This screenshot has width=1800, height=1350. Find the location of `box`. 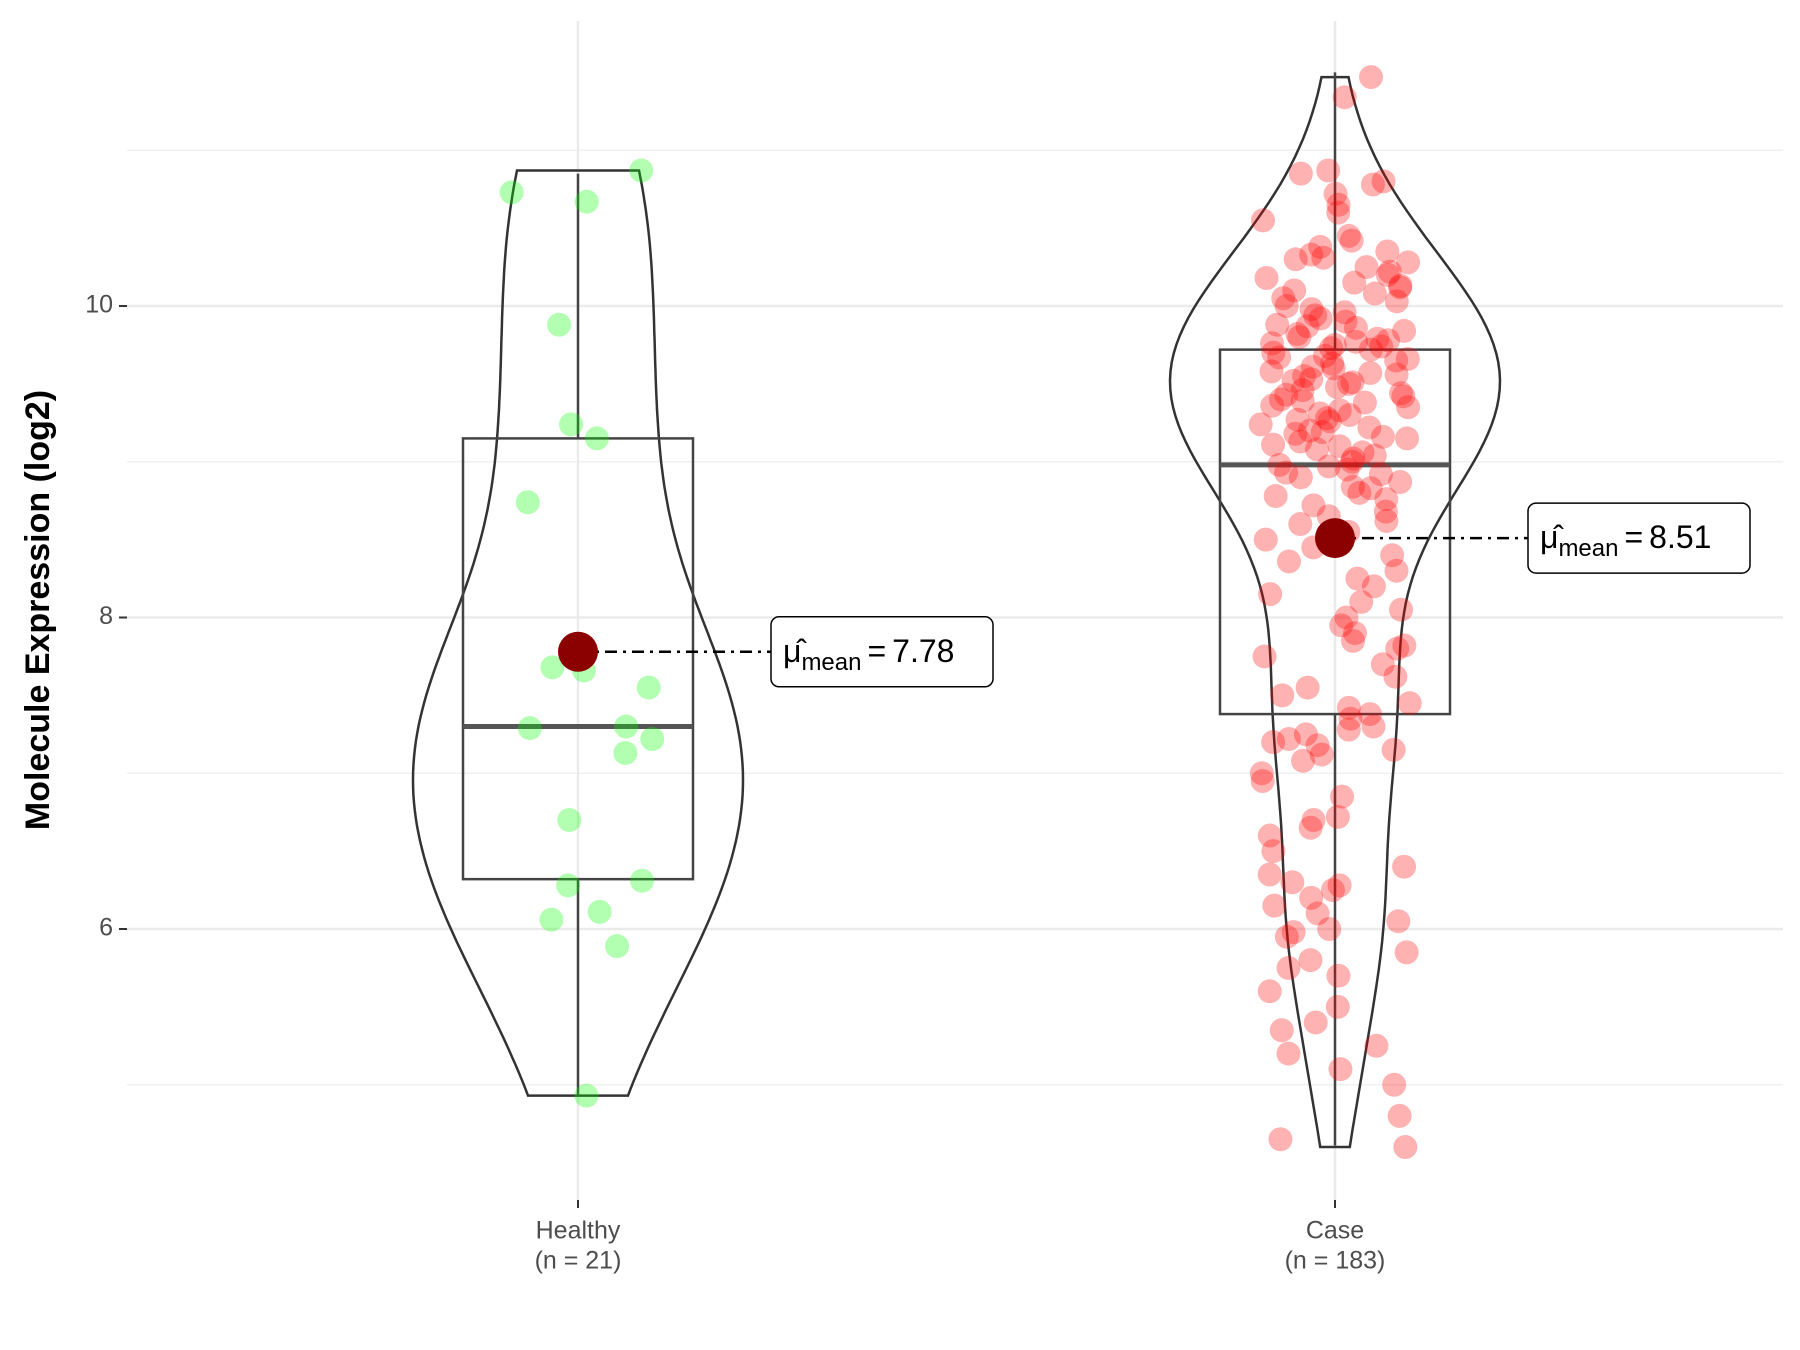

box is located at coordinates (1335, 532).